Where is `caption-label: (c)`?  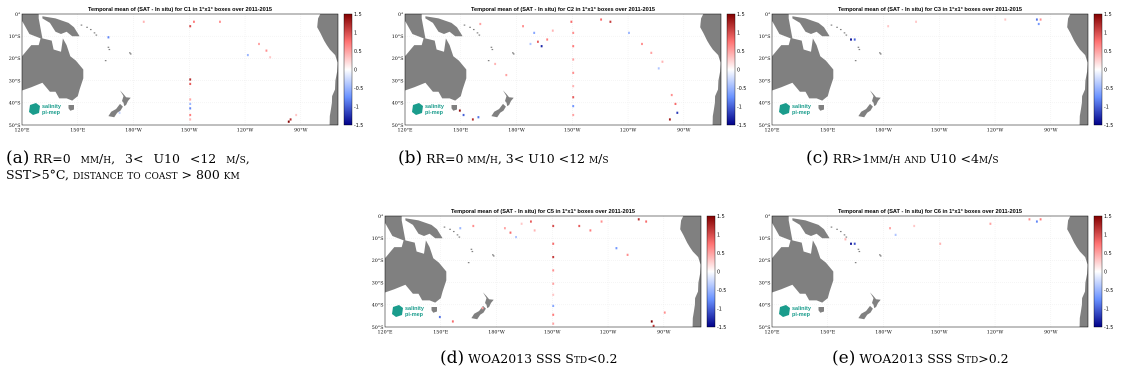 caption-label: (c) is located at coordinates (817, 158).